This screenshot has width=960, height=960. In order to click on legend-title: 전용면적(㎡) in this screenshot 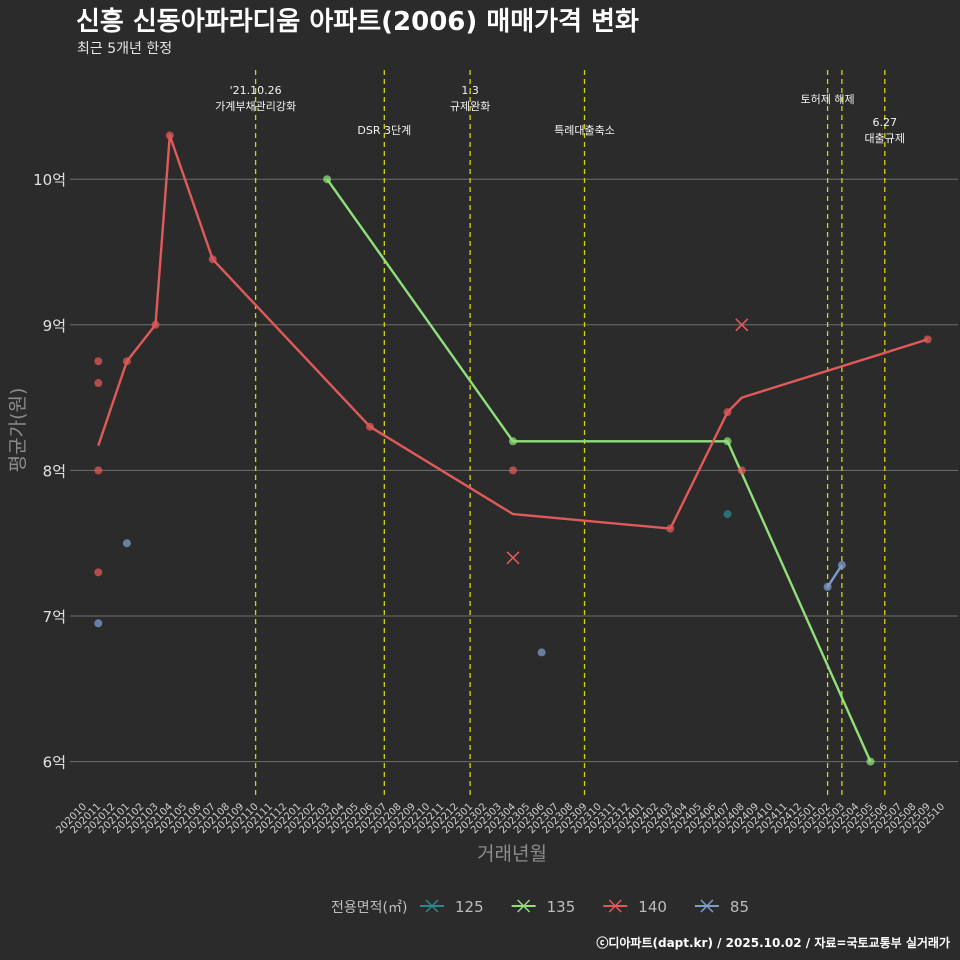, I will do `click(369, 908)`.